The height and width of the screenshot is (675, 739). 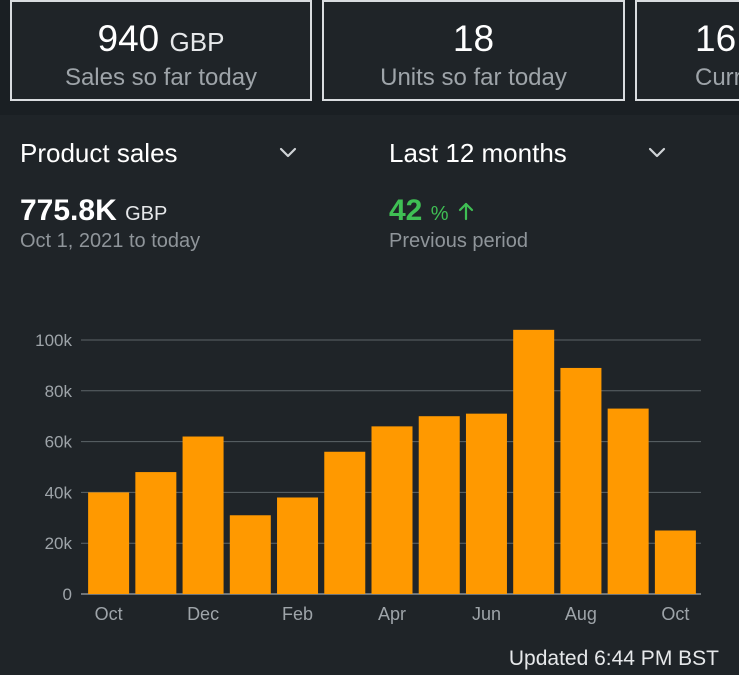 I want to click on total-sales: 775.8K GBP, so click(x=93, y=212).